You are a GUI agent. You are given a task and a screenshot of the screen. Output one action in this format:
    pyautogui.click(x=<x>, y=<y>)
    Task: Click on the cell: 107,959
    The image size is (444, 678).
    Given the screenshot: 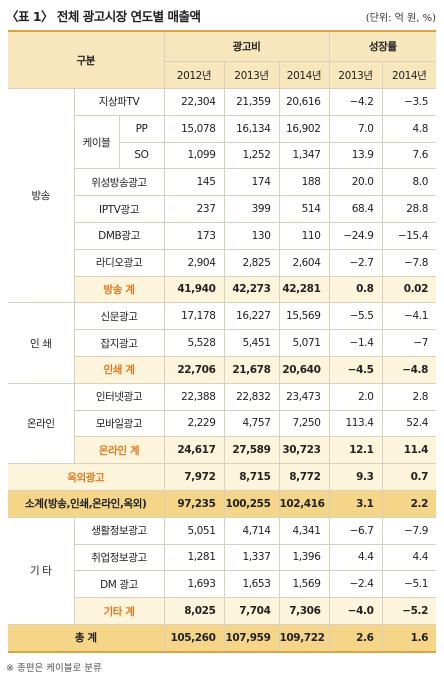 What is the action you would take?
    pyautogui.click(x=251, y=638)
    